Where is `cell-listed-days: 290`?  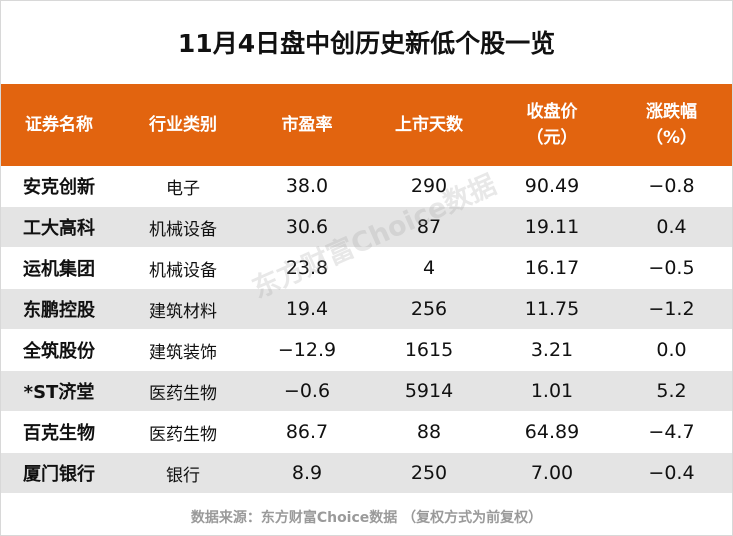
cell-listed-days: 290 is located at coordinates (429, 186).